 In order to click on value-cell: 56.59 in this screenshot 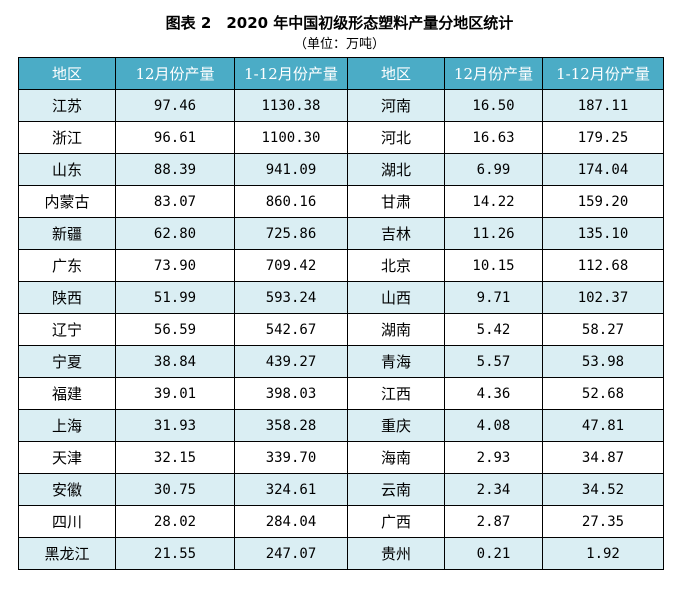, I will do `click(175, 329)`.